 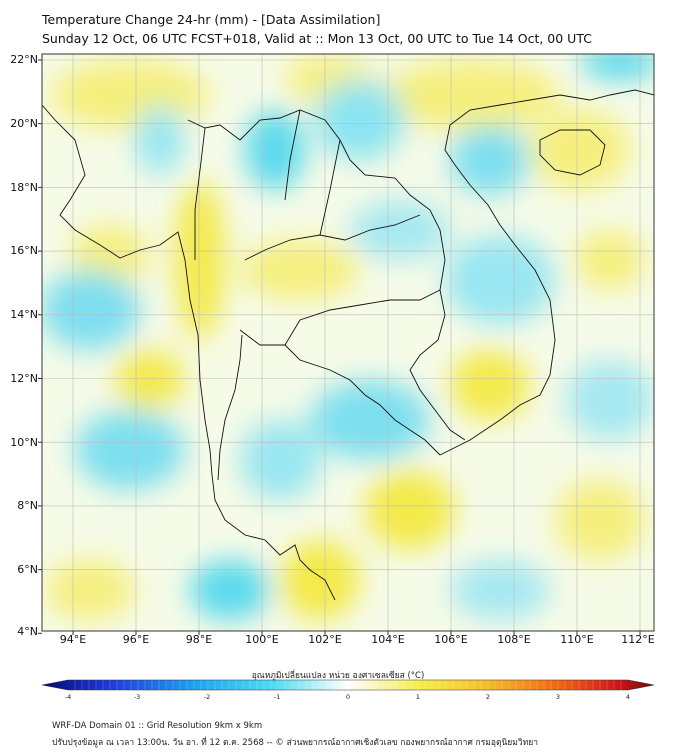 What do you see at coordinates (24, 59) in the screenshot?
I see `lat-label: 22°N` at bounding box center [24, 59].